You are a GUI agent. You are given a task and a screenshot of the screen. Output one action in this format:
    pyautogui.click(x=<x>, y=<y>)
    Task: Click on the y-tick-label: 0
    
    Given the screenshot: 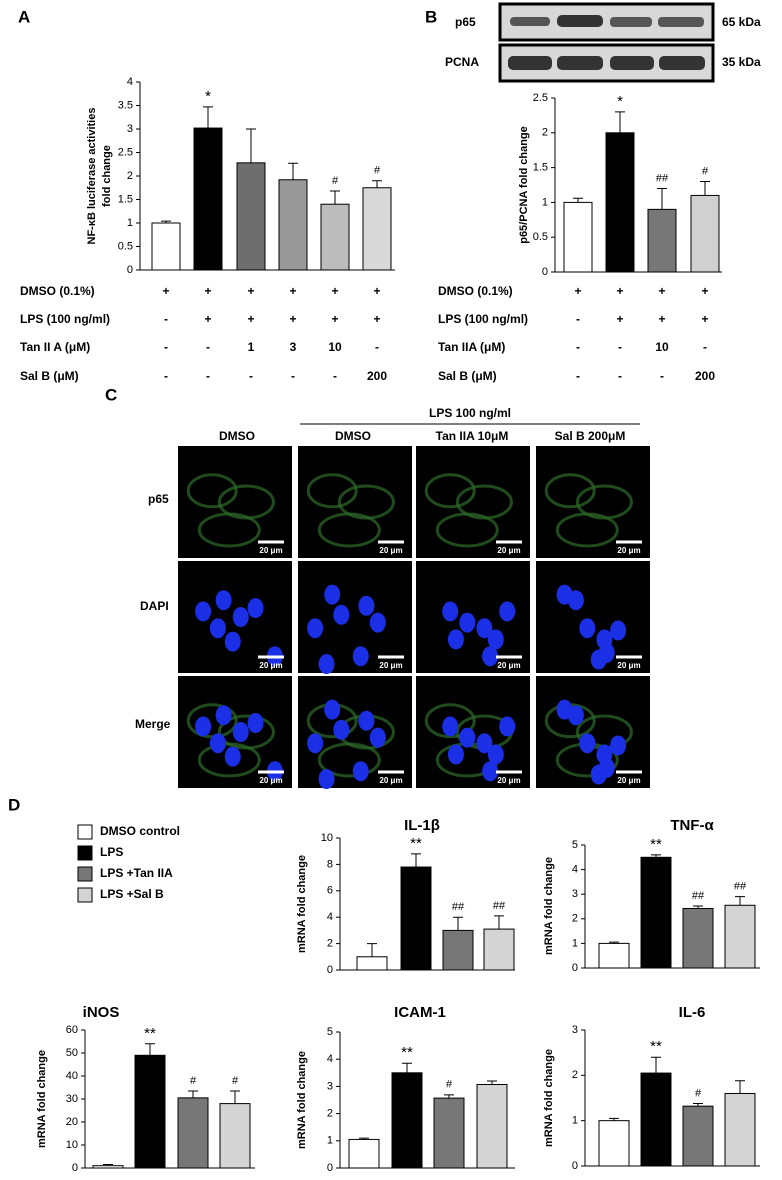 What is the action you would take?
    pyautogui.click(x=545, y=272)
    